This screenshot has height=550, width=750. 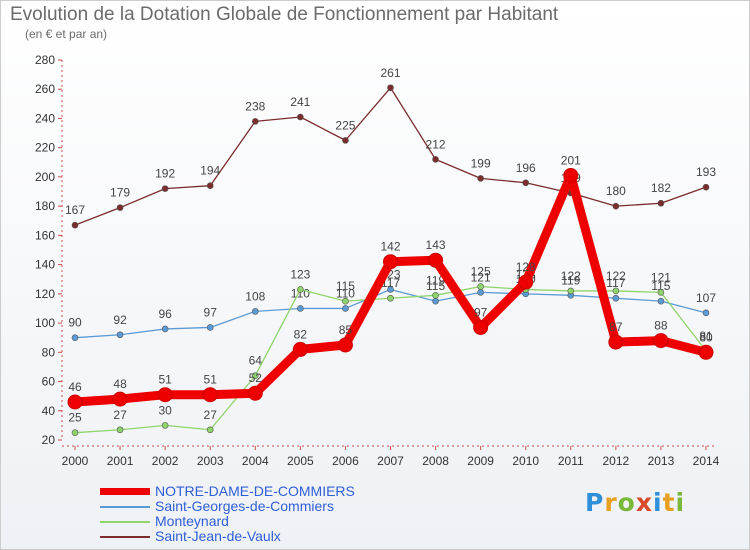 I want to click on x-tick-label: 2014, so click(x=706, y=461).